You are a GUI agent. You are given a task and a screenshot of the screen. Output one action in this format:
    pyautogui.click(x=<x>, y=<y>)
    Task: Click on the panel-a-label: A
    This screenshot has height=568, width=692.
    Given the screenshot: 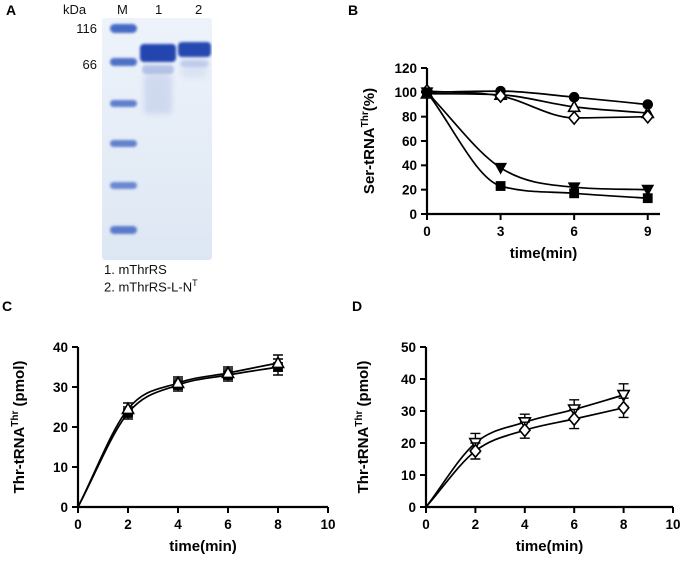 What is the action you would take?
    pyautogui.click(x=11, y=10)
    